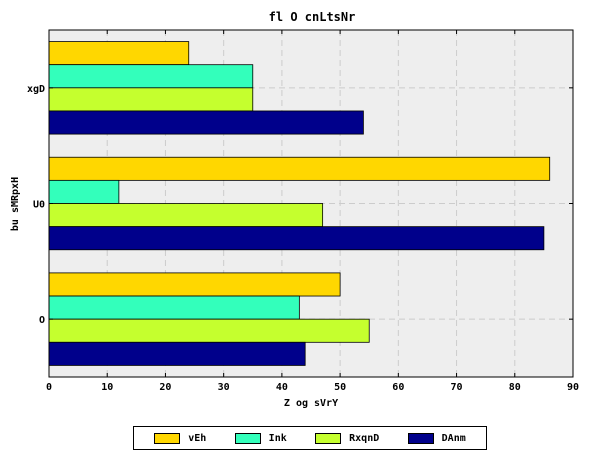 The height and width of the screenshot is (472, 590). What do you see at coordinates (206, 122) in the screenshot?
I see `bar-DAnm-xgD` at bounding box center [206, 122].